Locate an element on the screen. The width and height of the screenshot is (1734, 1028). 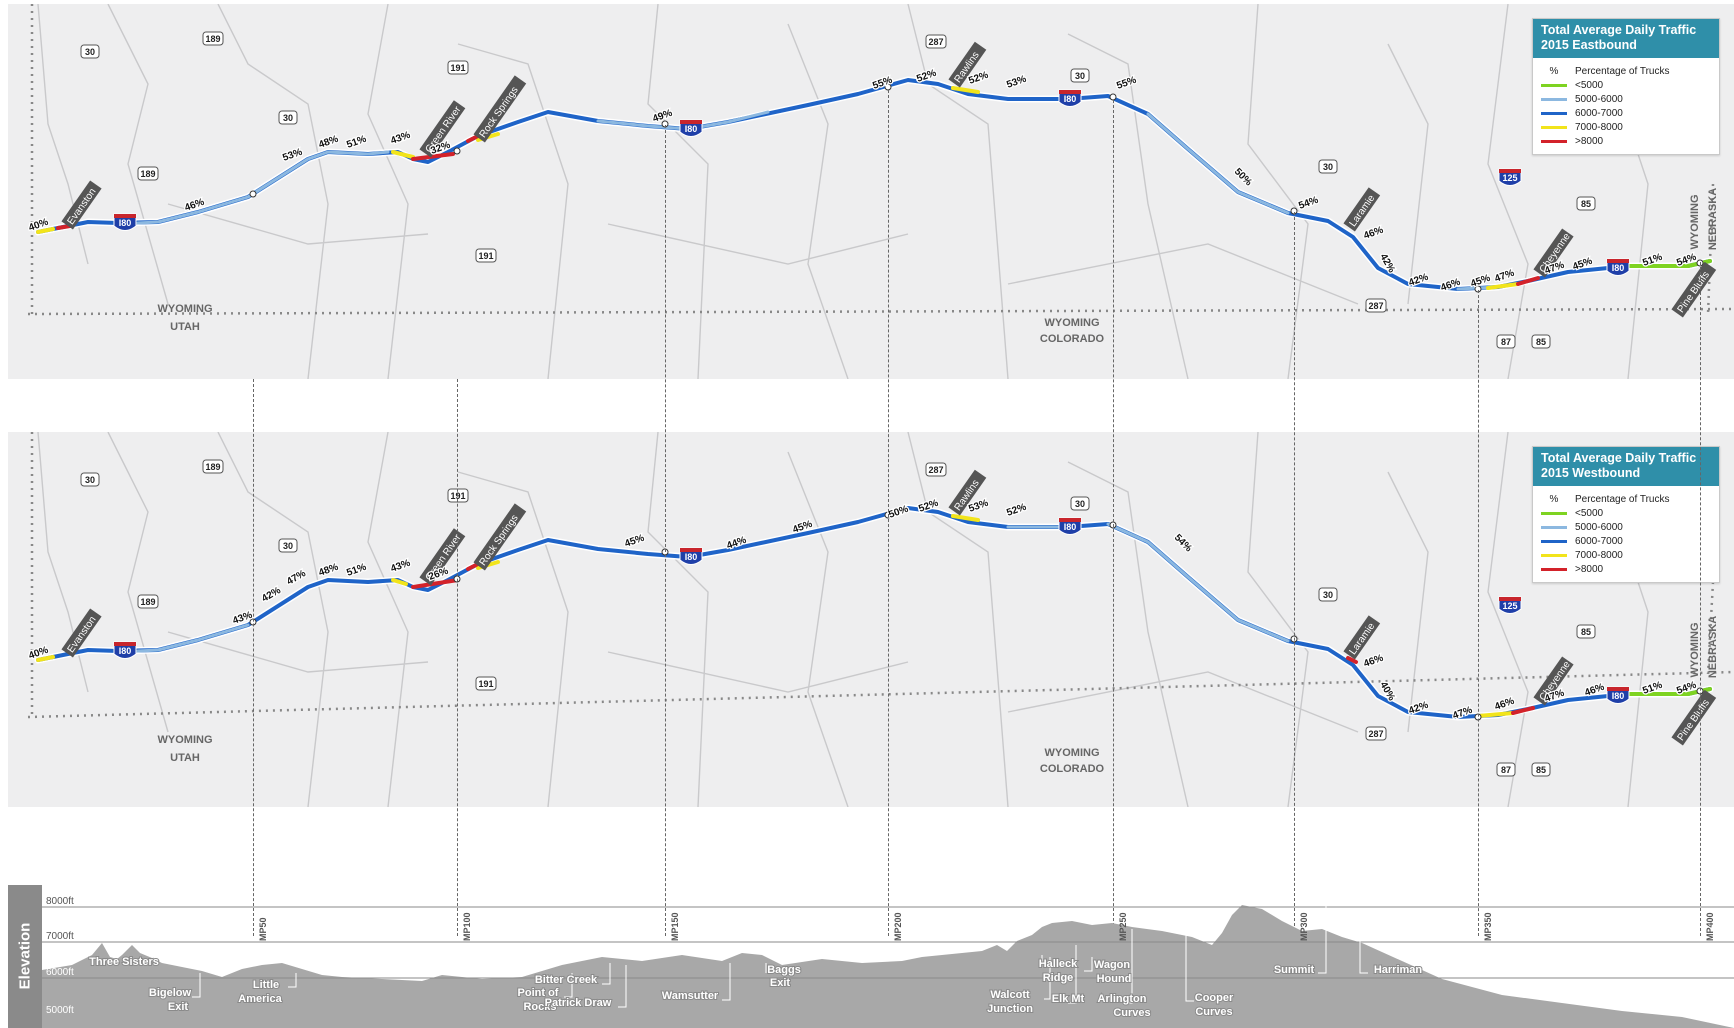
landmark-wamsutter: Wamsutter is located at coordinates (690, 996).